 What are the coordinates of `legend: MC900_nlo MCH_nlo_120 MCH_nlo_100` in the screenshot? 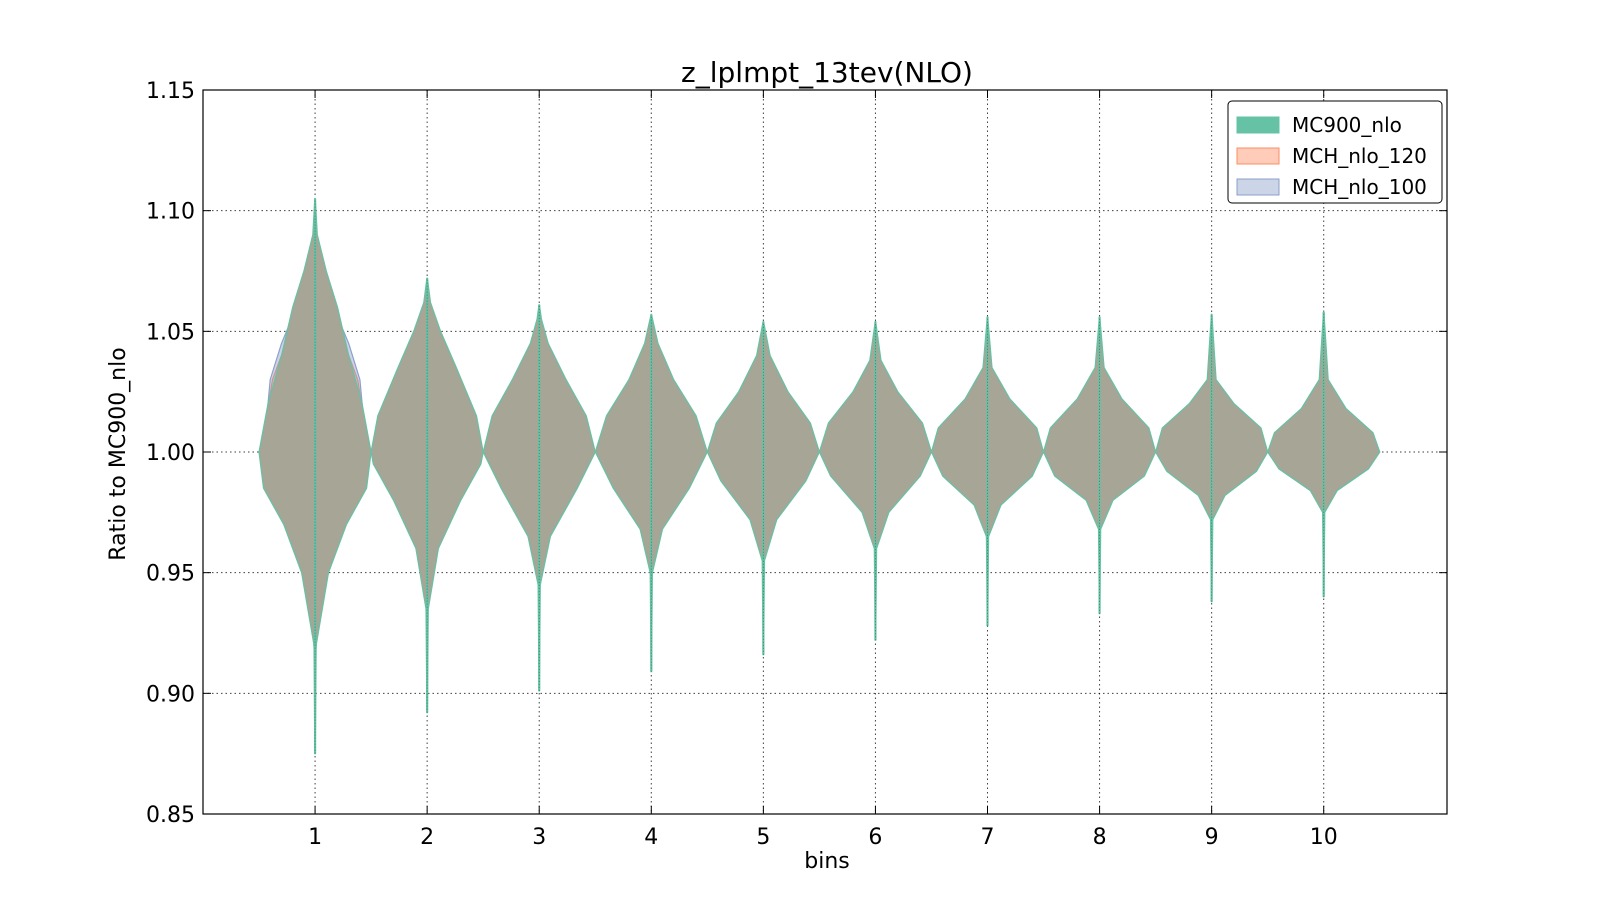 It's located at (1335, 152).